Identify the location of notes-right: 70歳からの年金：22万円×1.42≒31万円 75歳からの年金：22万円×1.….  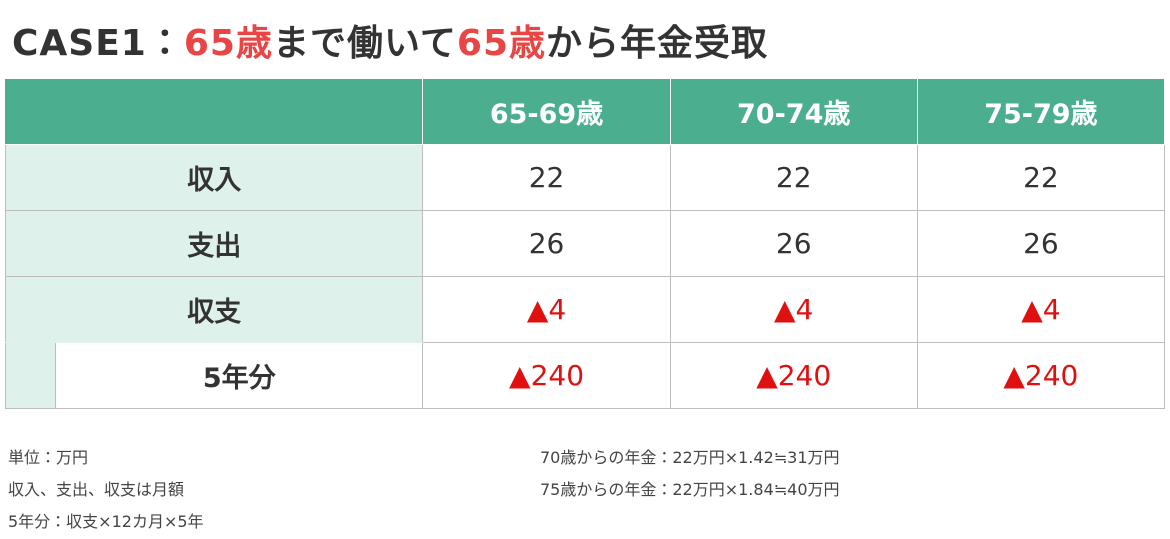
(690, 474).